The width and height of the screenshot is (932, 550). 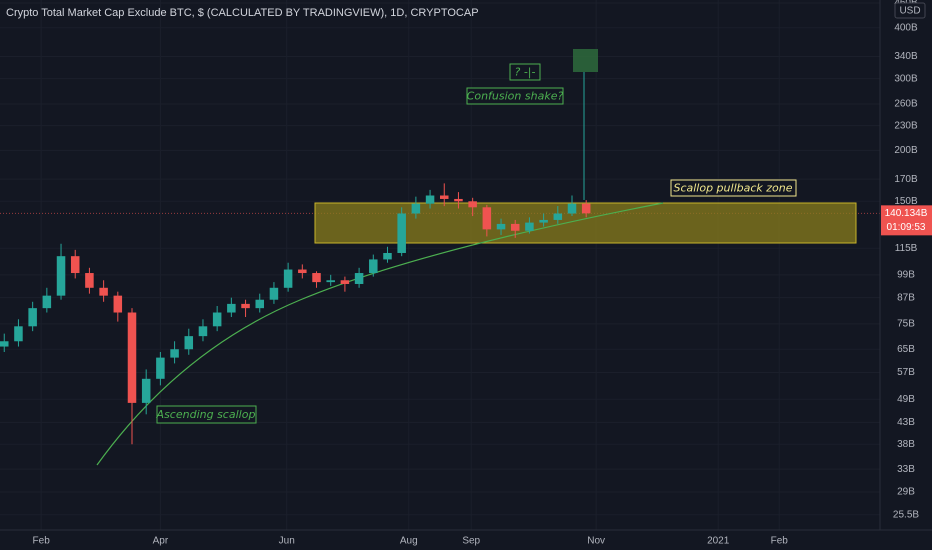 What do you see at coordinates (596, 541) in the screenshot?
I see `x-tick-label: Nov` at bounding box center [596, 541].